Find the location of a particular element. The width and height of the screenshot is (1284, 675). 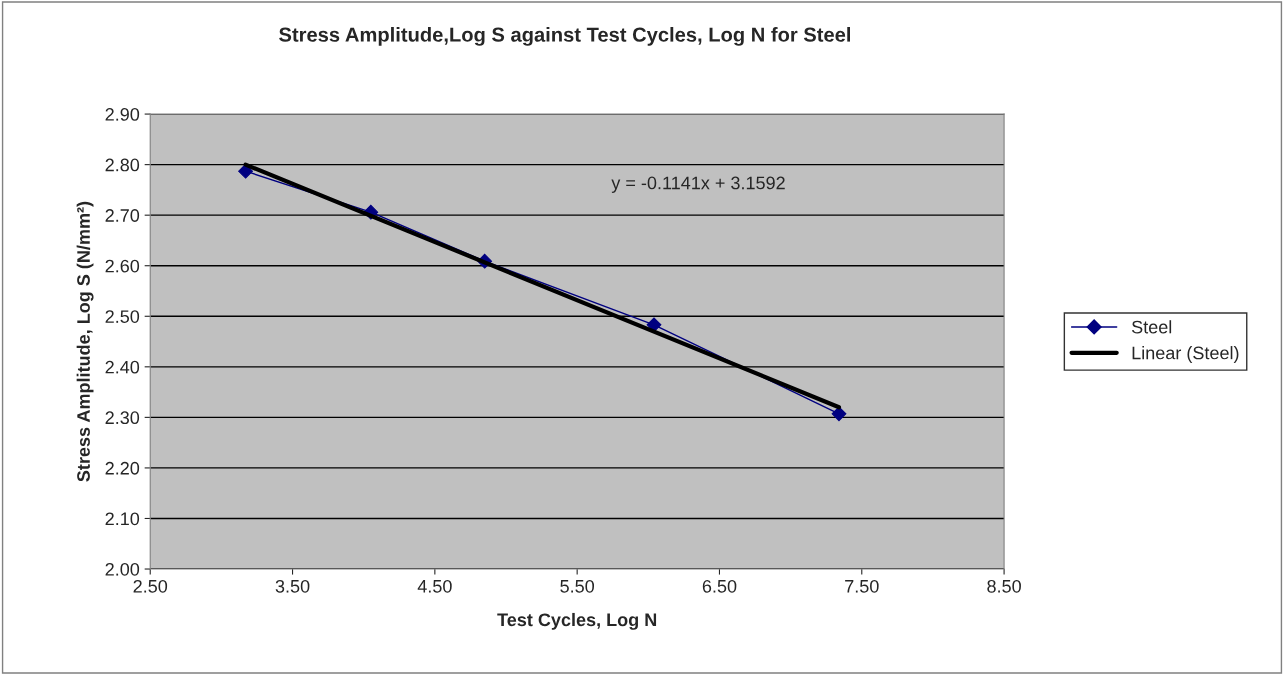

chart-title: Stress Amplitude,Log S against Test Cycles, Log N for Steel is located at coordinates (565, 36).